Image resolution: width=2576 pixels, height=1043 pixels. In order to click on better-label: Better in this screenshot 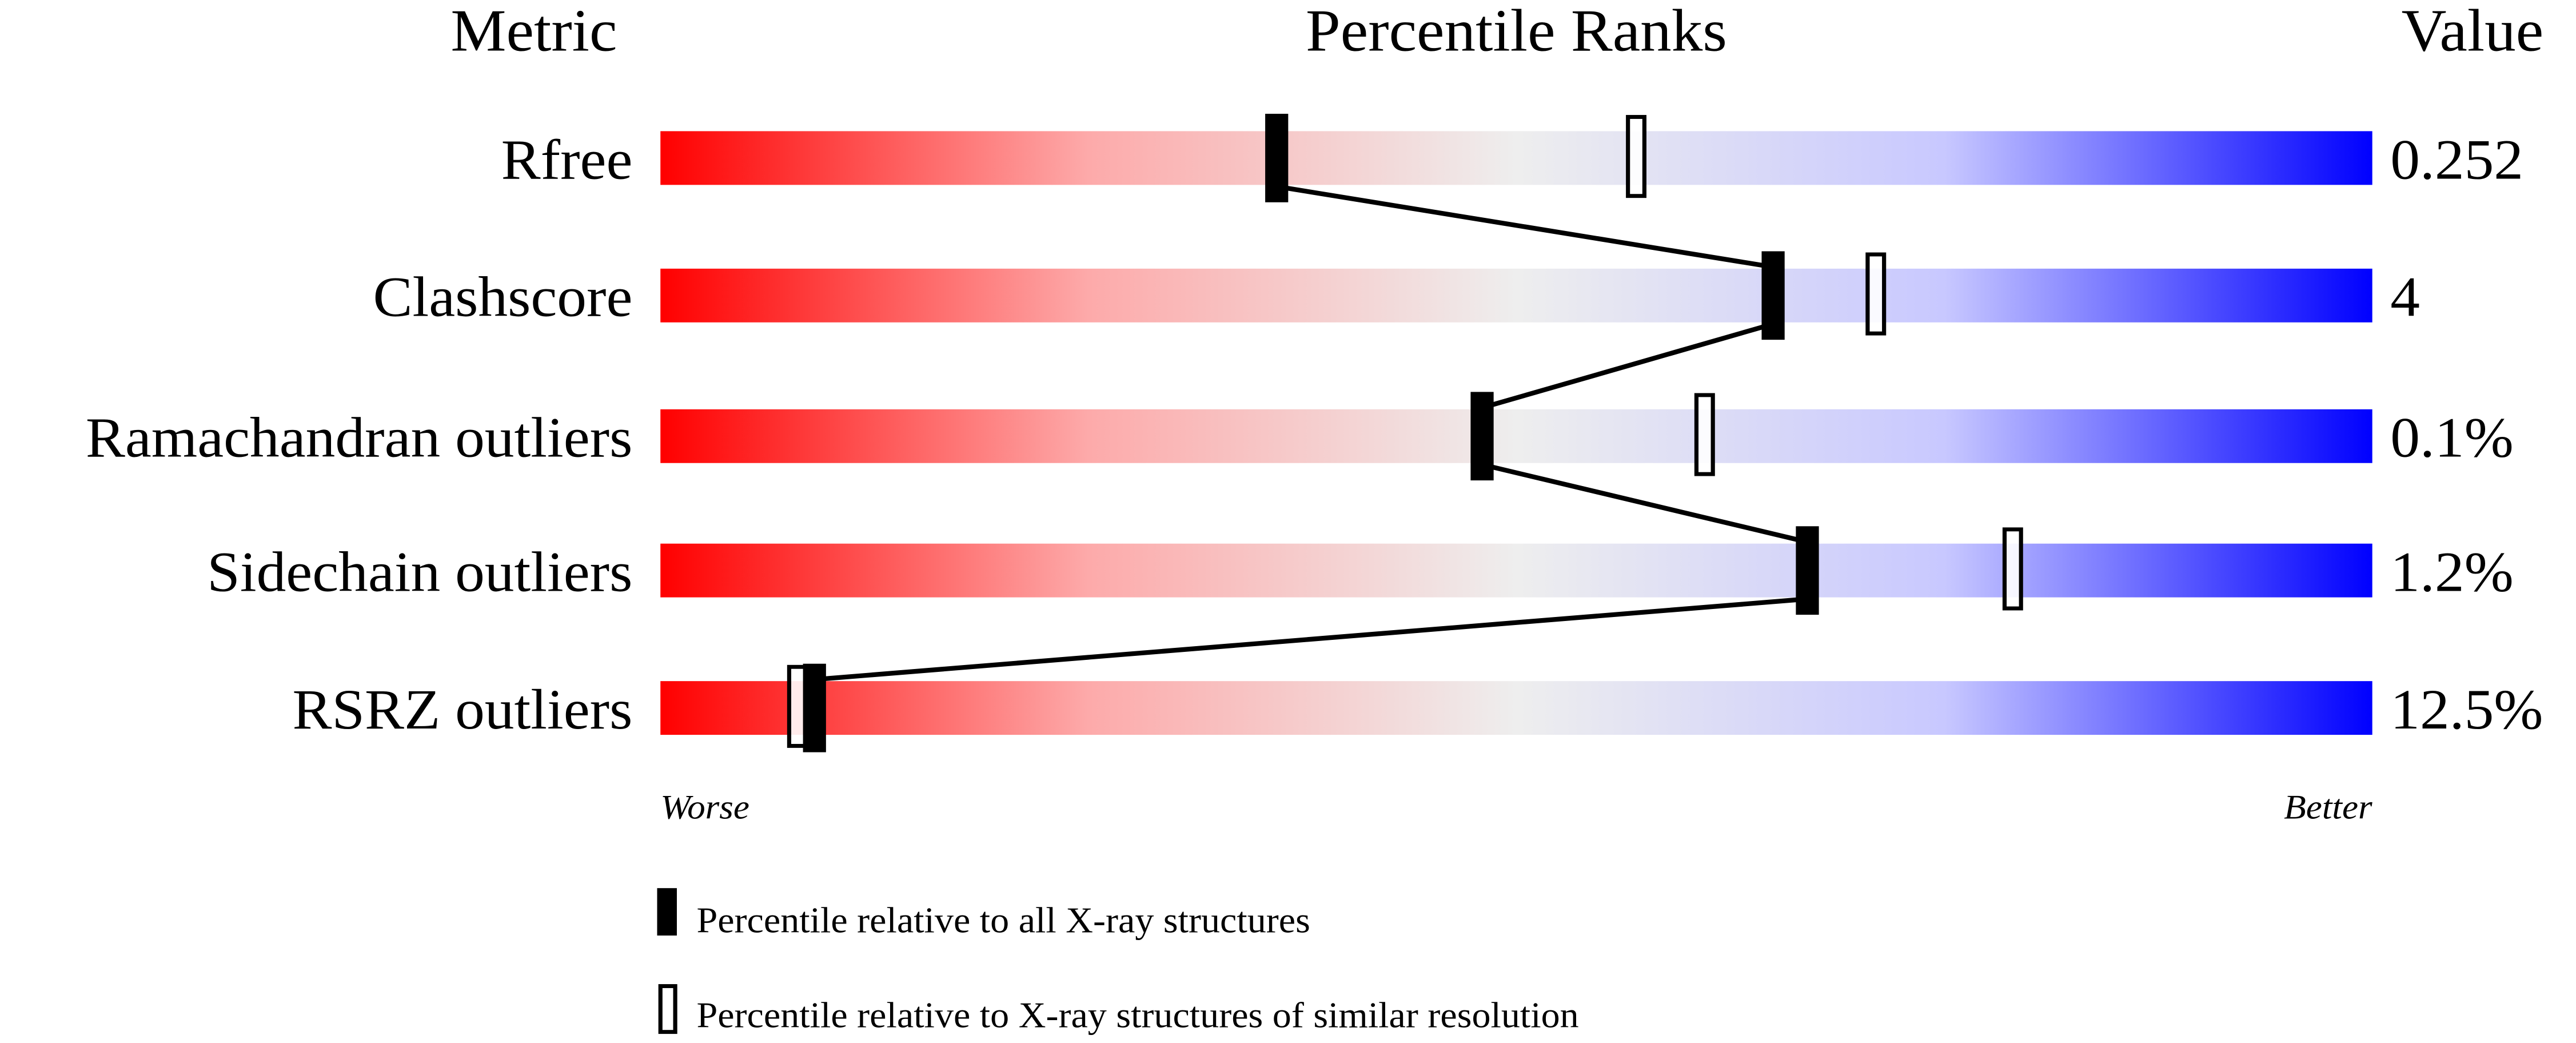, I will do `click(2328, 808)`.